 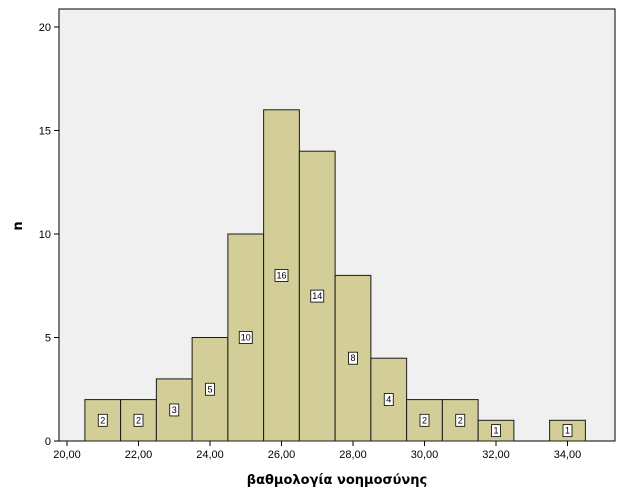 I want to click on data-label: 3, so click(x=174, y=410).